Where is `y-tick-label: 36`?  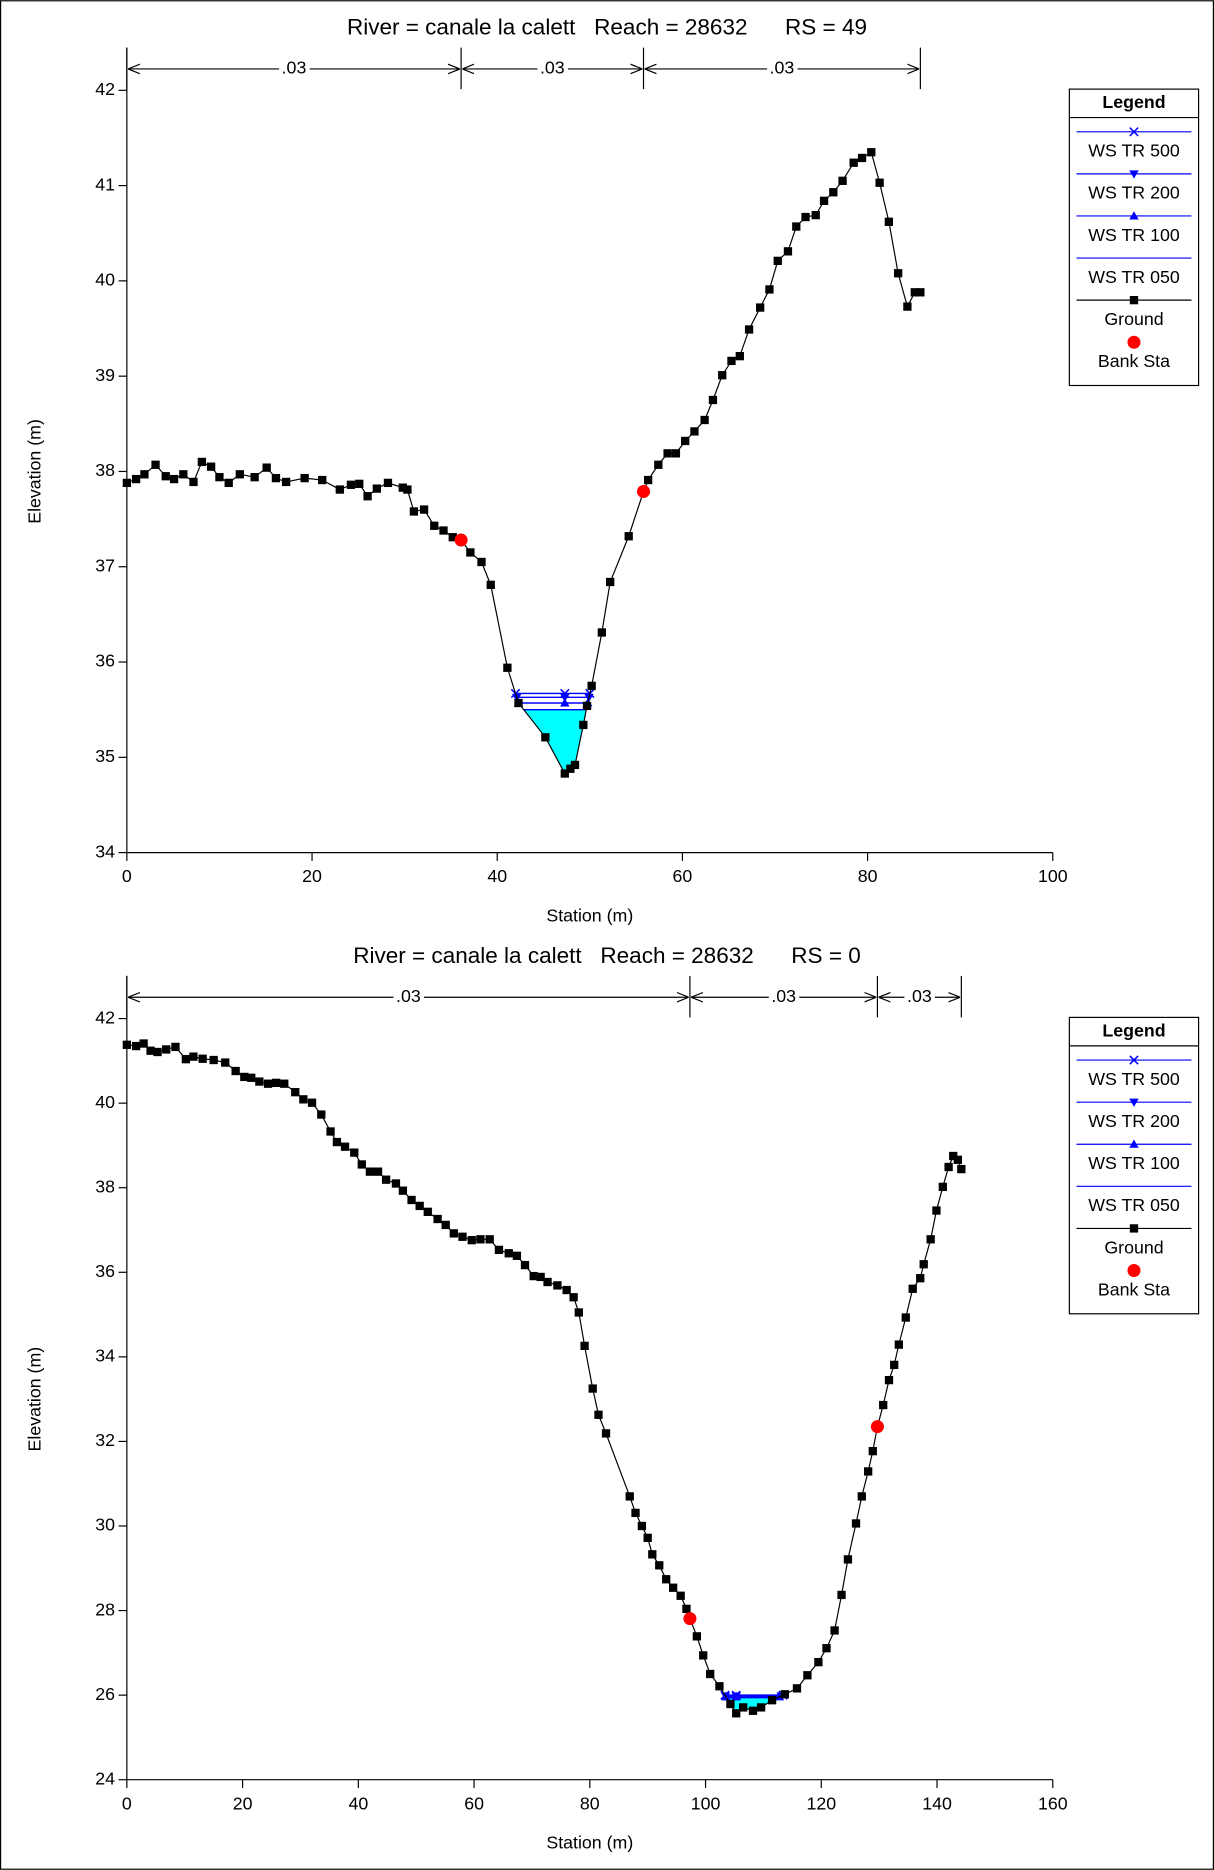 y-tick-label: 36 is located at coordinates (105, 661).